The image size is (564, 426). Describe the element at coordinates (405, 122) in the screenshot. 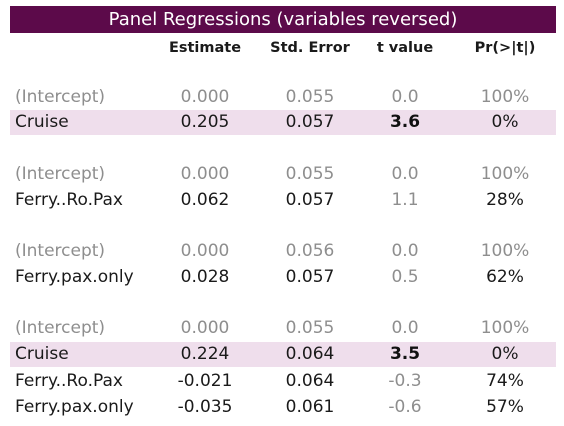

I see `t-value-cell: 3.6` at that location.